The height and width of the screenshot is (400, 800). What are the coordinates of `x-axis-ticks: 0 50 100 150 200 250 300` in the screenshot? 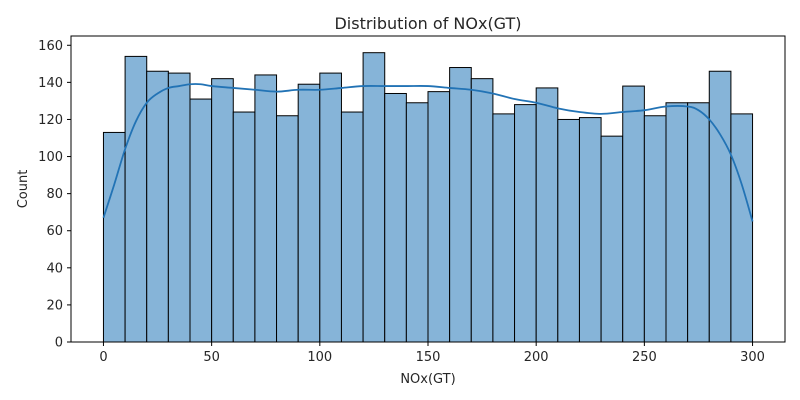 It's located at (432, 353).